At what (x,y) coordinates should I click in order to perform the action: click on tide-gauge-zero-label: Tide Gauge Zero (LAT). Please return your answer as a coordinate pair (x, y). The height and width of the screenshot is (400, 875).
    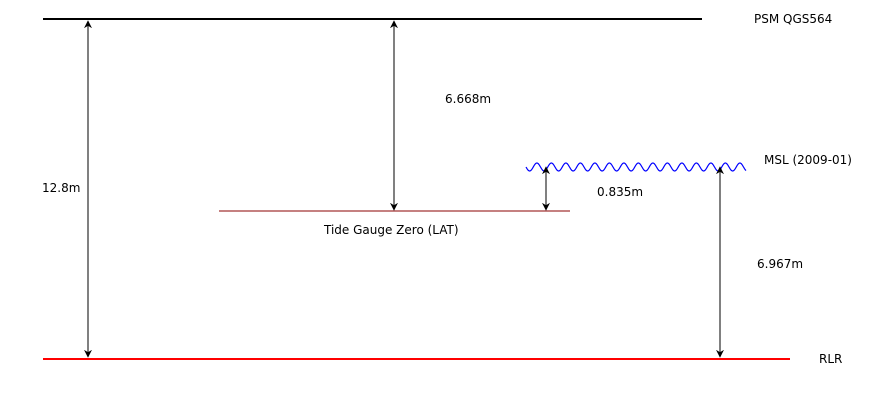
    Looking at the image, I should click on (391, 230).